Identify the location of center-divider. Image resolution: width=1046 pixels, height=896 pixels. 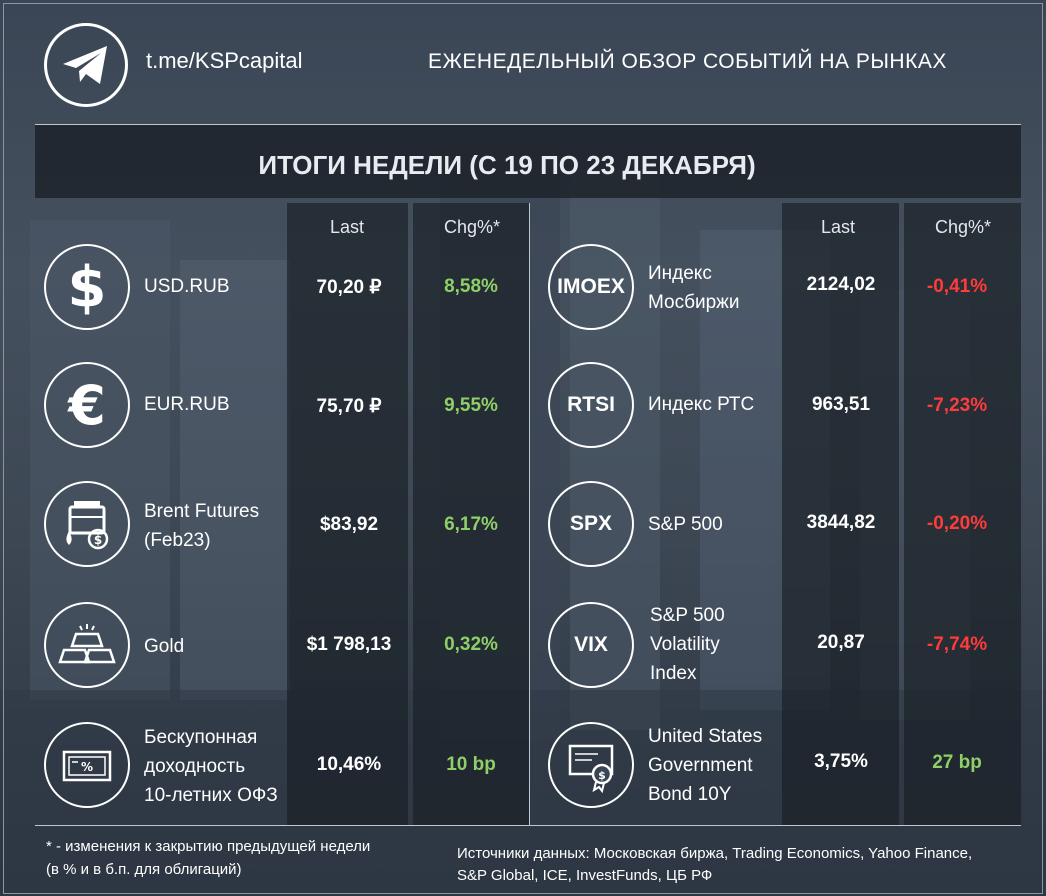
(529, 514).